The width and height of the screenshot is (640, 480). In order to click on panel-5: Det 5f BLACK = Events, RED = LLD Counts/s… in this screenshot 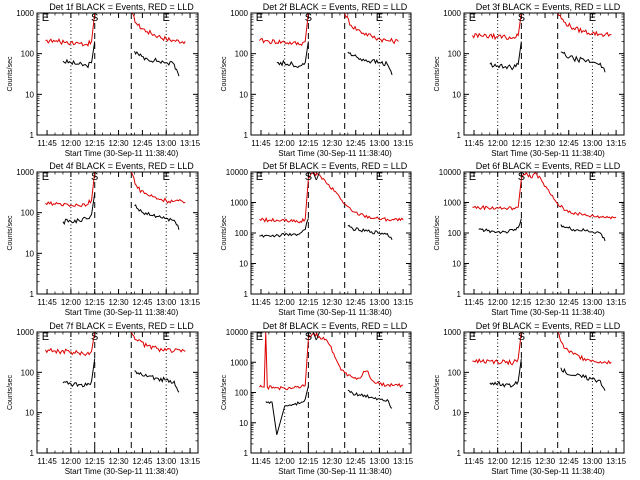, I will do `click(317, 239)`.